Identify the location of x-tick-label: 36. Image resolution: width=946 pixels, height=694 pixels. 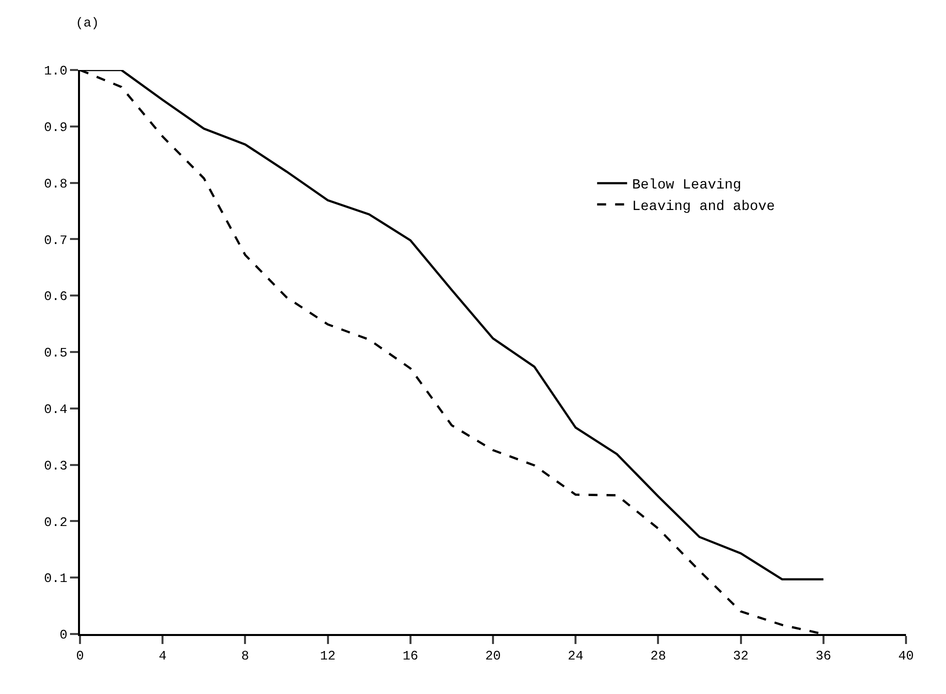
(824, 656).